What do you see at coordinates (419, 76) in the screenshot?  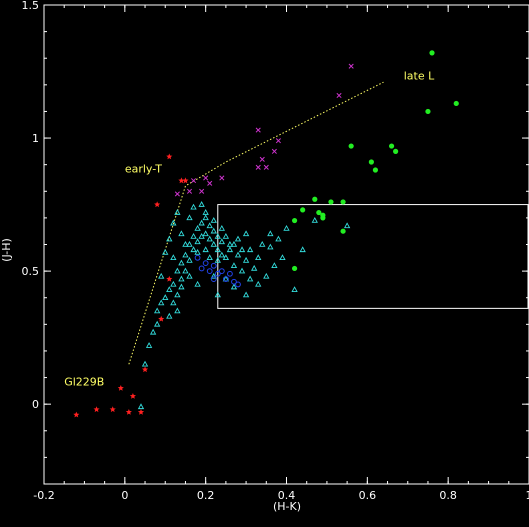 I see `annotation-label: late L` at bounding box center [419, 76].